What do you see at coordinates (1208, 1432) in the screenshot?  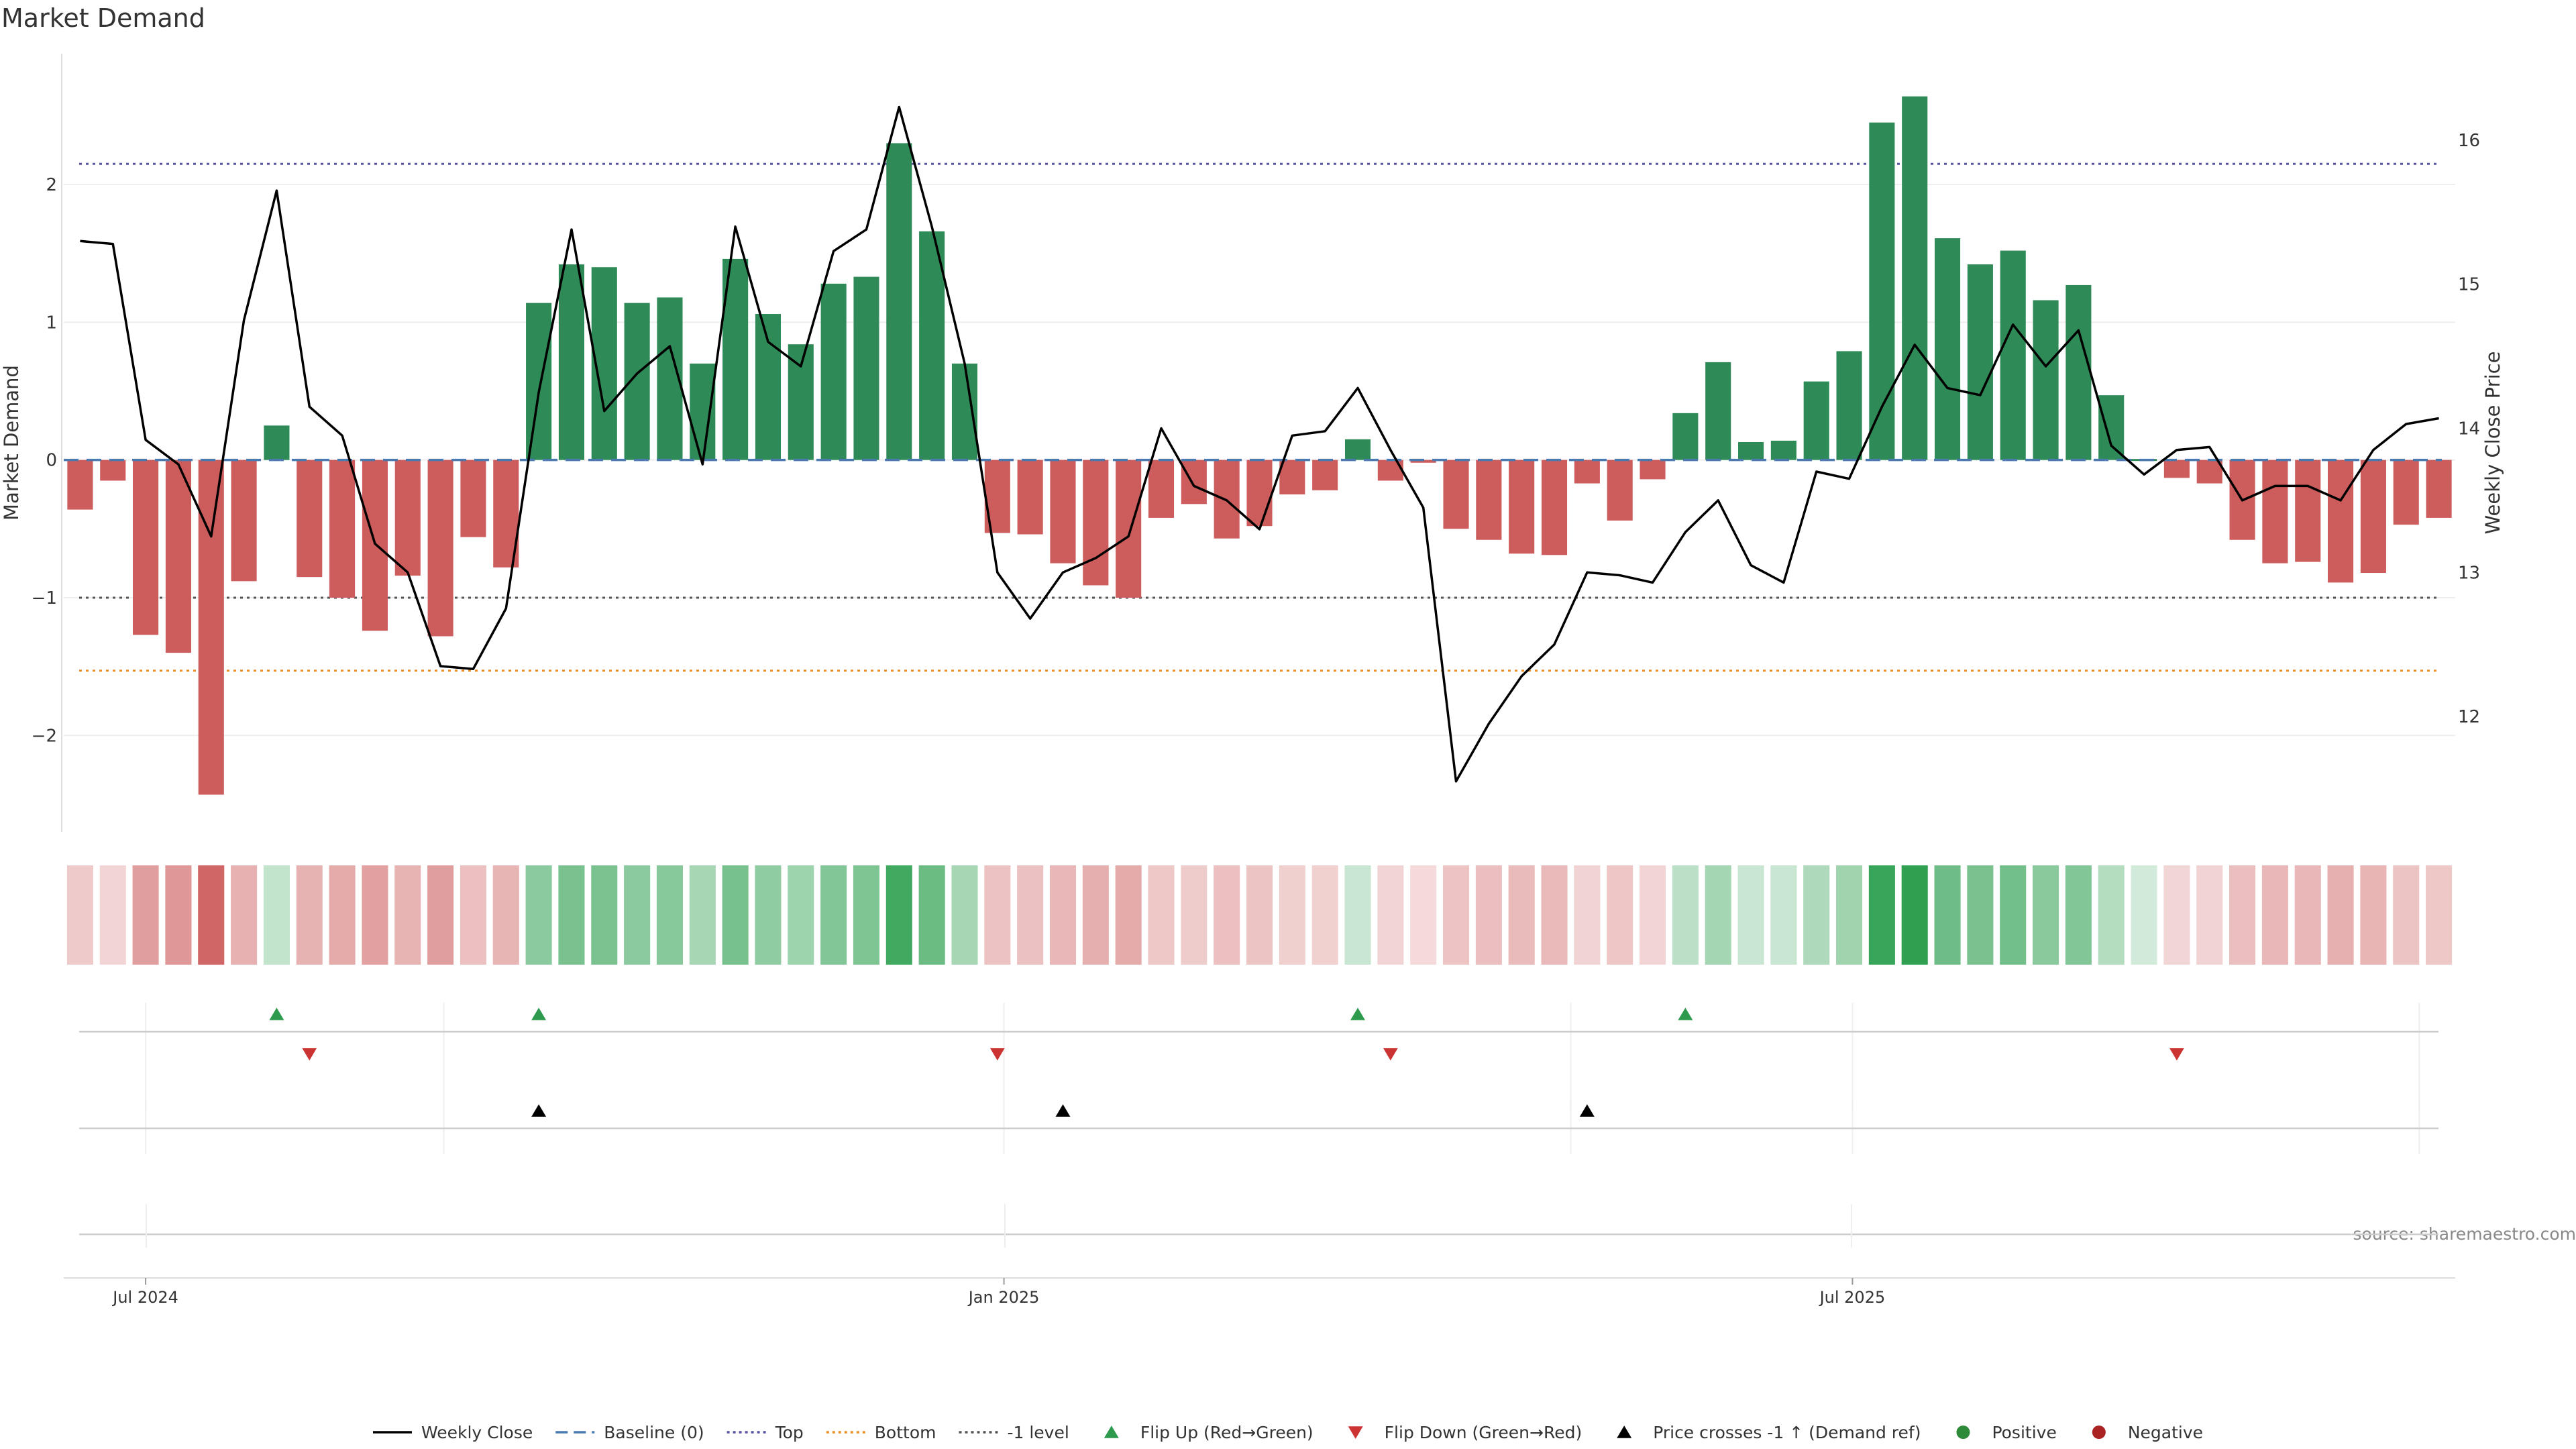 I see `legend-item: Flip Up (Red→Green)` at bounding box center [1208, 1432].